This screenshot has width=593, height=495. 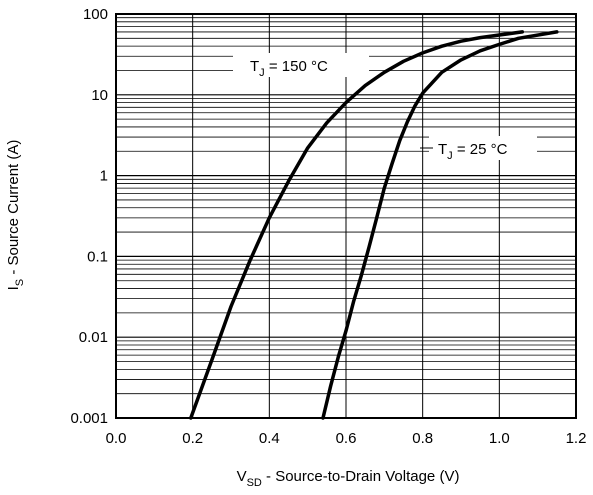 I want to click on x-tick-label: 0.6, so click(x=346, y=438).